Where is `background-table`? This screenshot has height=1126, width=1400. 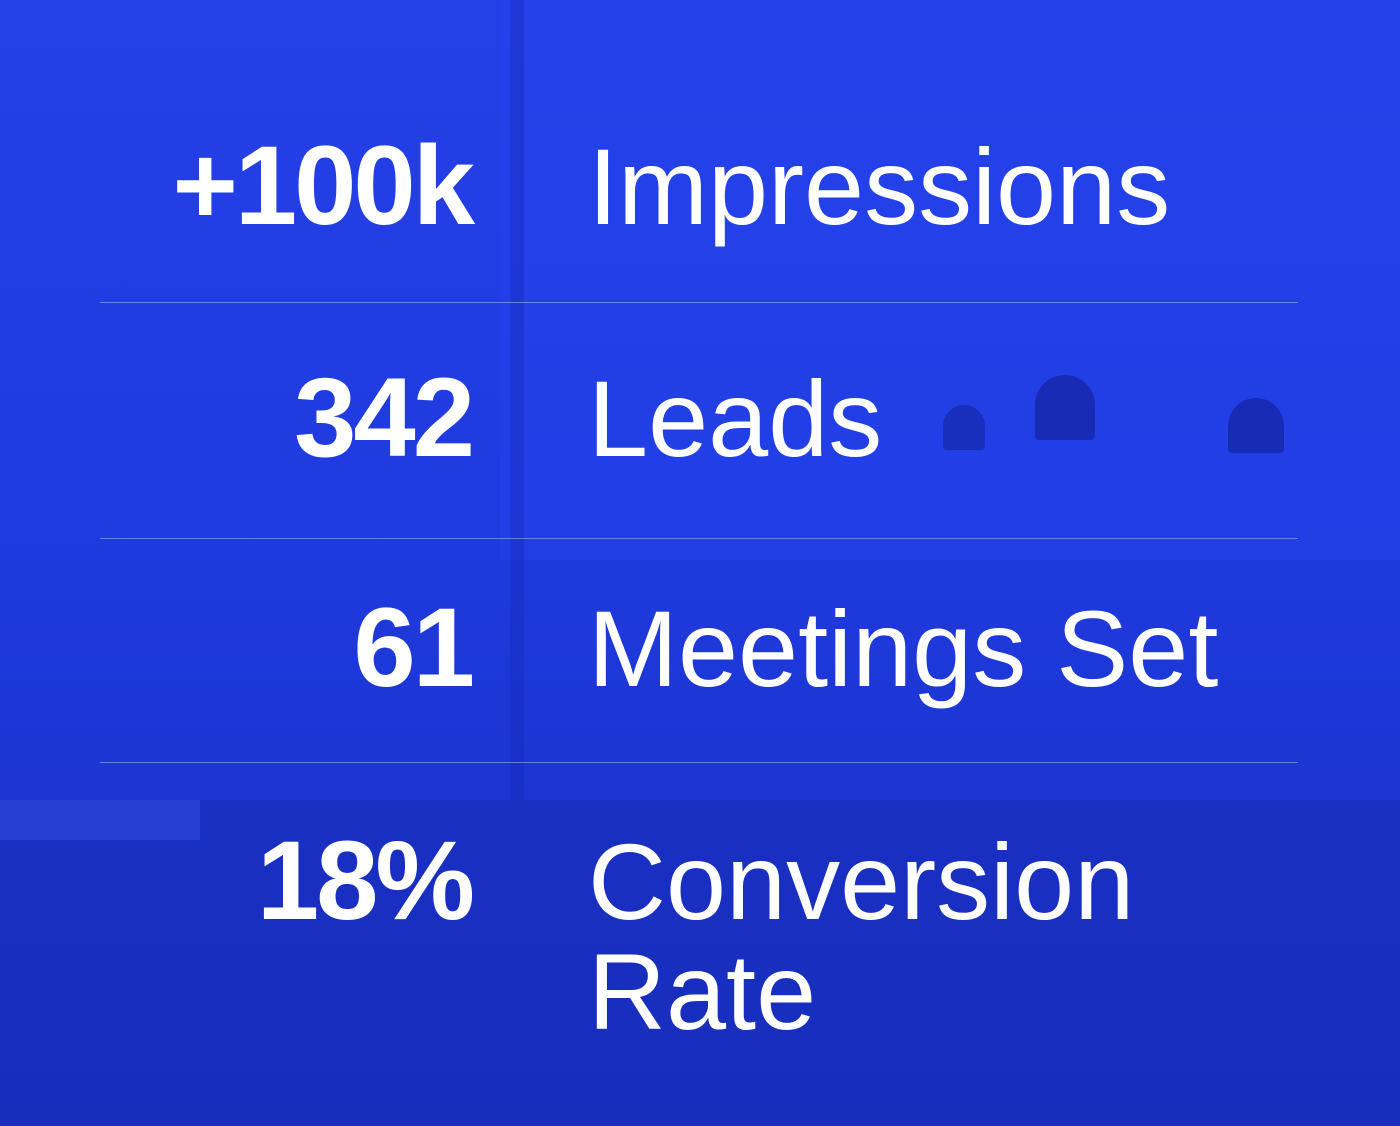
background-table is located at coordinates (100, 820).